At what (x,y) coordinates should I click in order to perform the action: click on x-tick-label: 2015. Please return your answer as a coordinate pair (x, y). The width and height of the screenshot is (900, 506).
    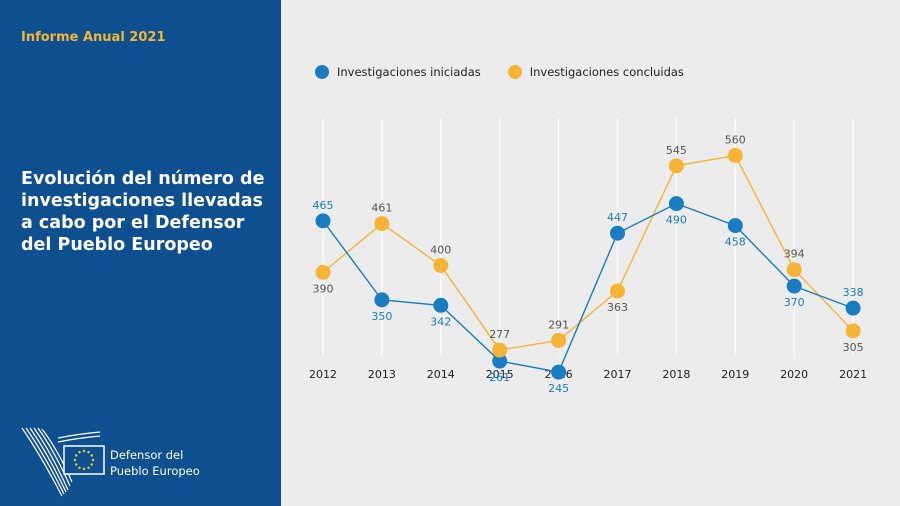
    Looking at the image, I should click on (500, 374).